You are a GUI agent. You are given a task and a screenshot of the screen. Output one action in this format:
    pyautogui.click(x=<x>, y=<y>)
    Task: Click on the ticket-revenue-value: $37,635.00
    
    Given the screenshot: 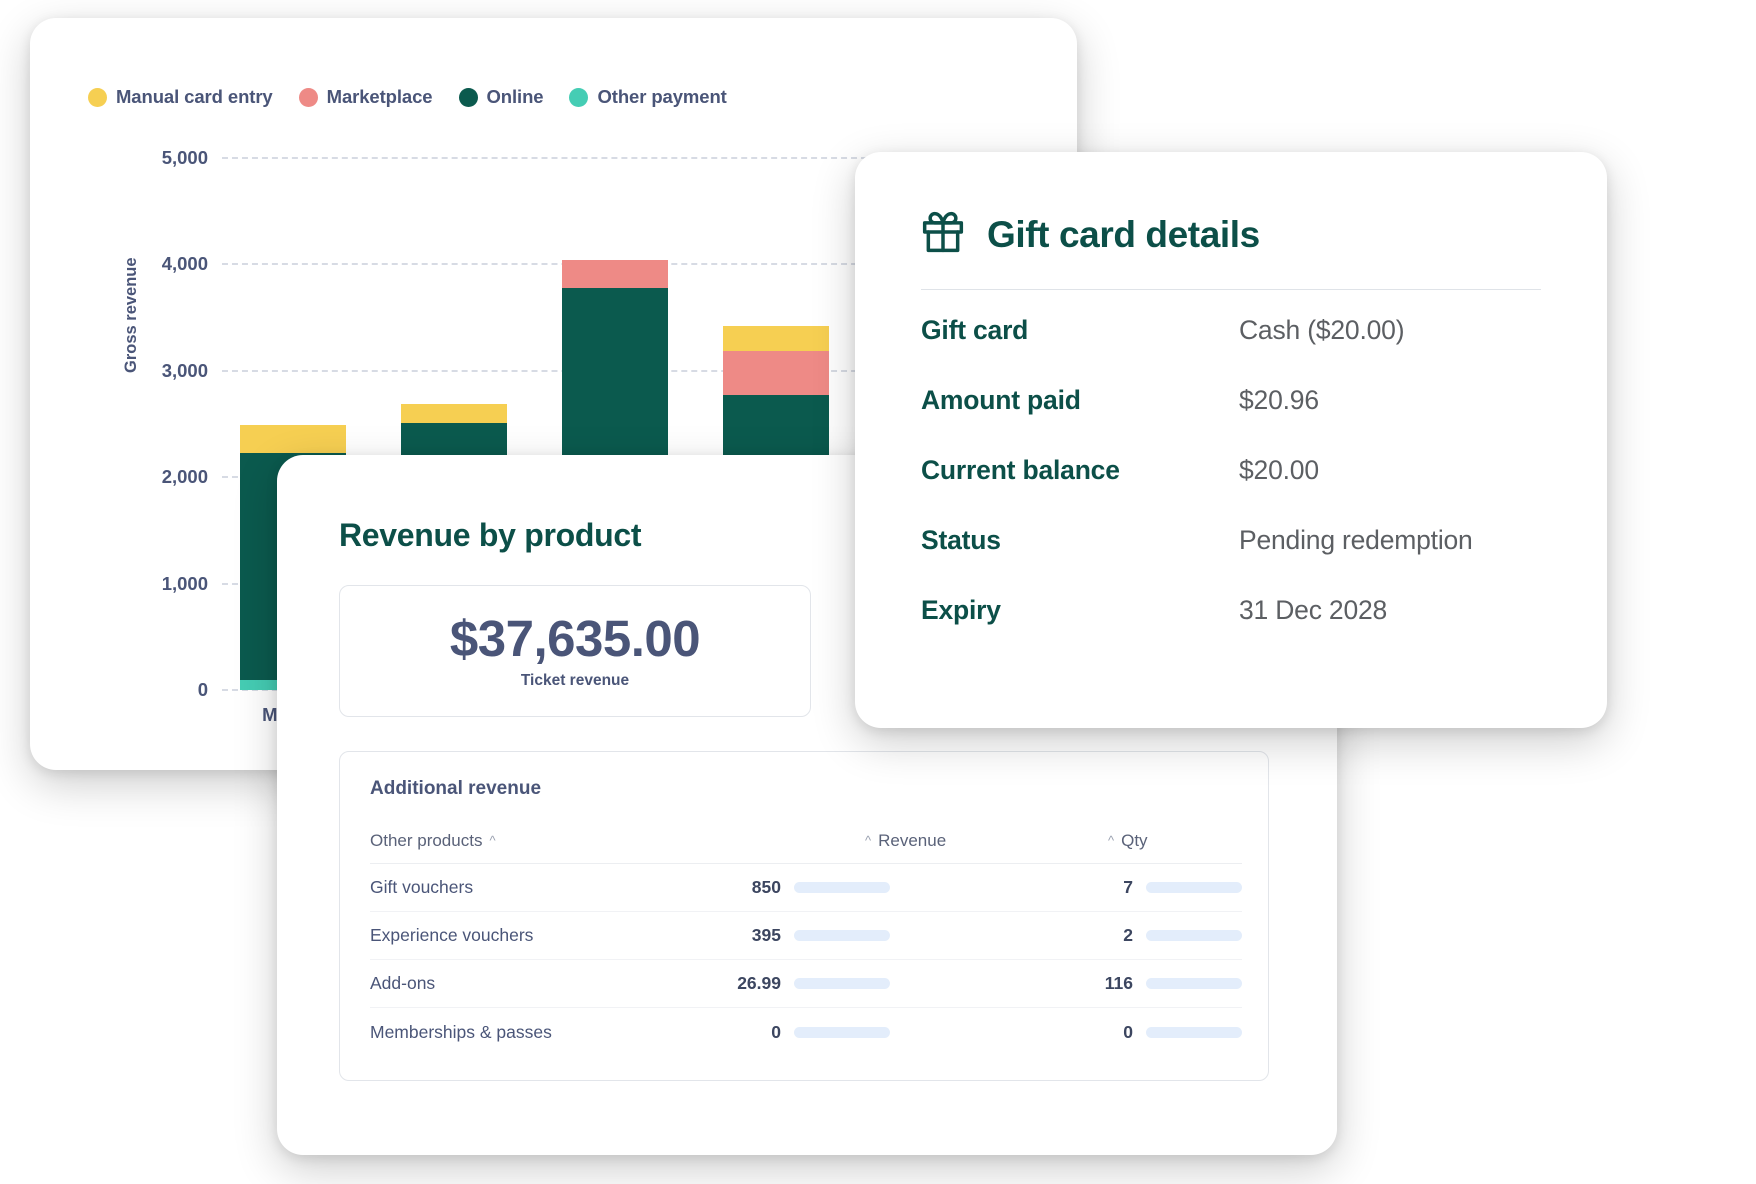 What is the action you would take?
    pyautogui.click(x=575, y=638)
    